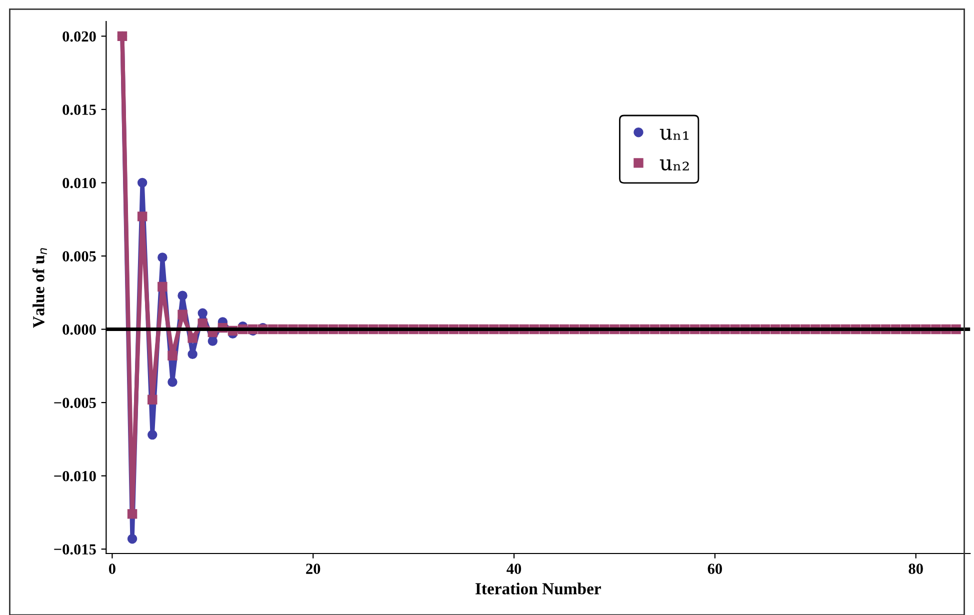  Describe the element at coordinates (79, 183) in the screenshot. I see `y-tick-label: 0.010` at that location.